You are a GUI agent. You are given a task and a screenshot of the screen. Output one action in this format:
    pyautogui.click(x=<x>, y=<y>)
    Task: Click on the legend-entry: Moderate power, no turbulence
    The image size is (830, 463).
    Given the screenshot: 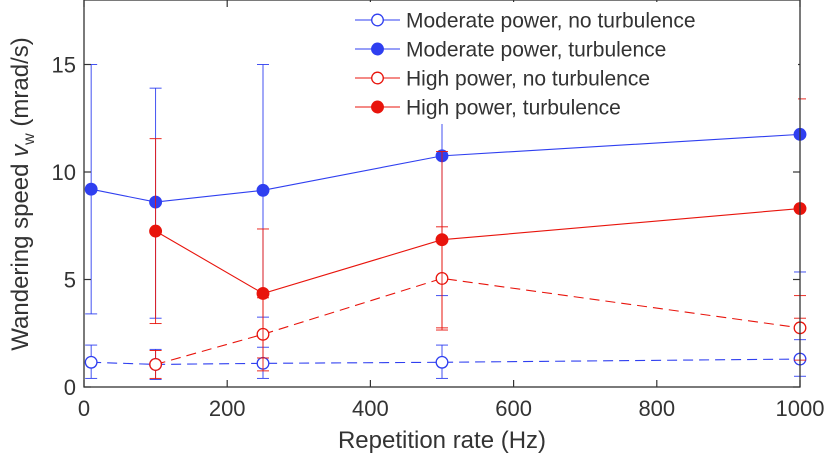 What is the action you would take?
    pyautogui.click(x=525, y=21)
    